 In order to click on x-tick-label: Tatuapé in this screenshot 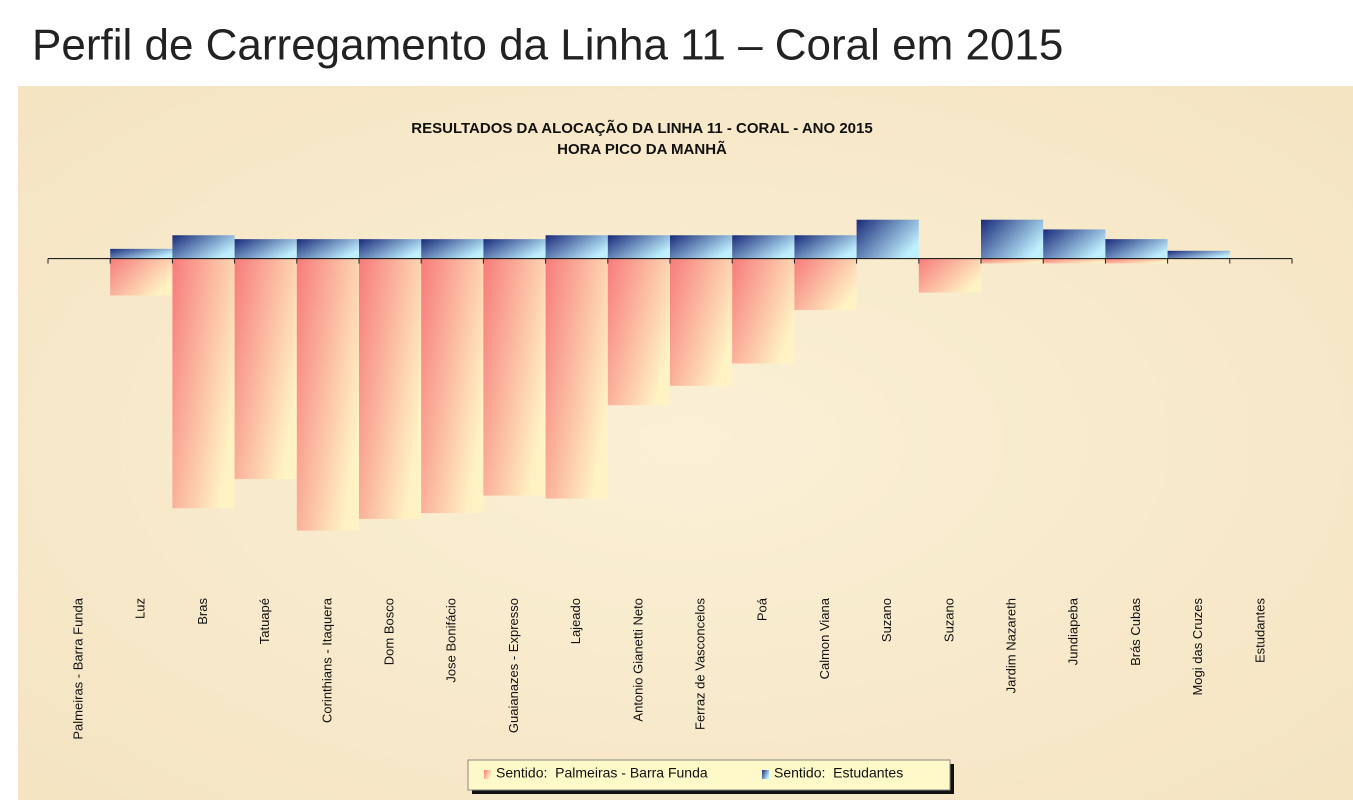, I will do `click(264, 621)`.